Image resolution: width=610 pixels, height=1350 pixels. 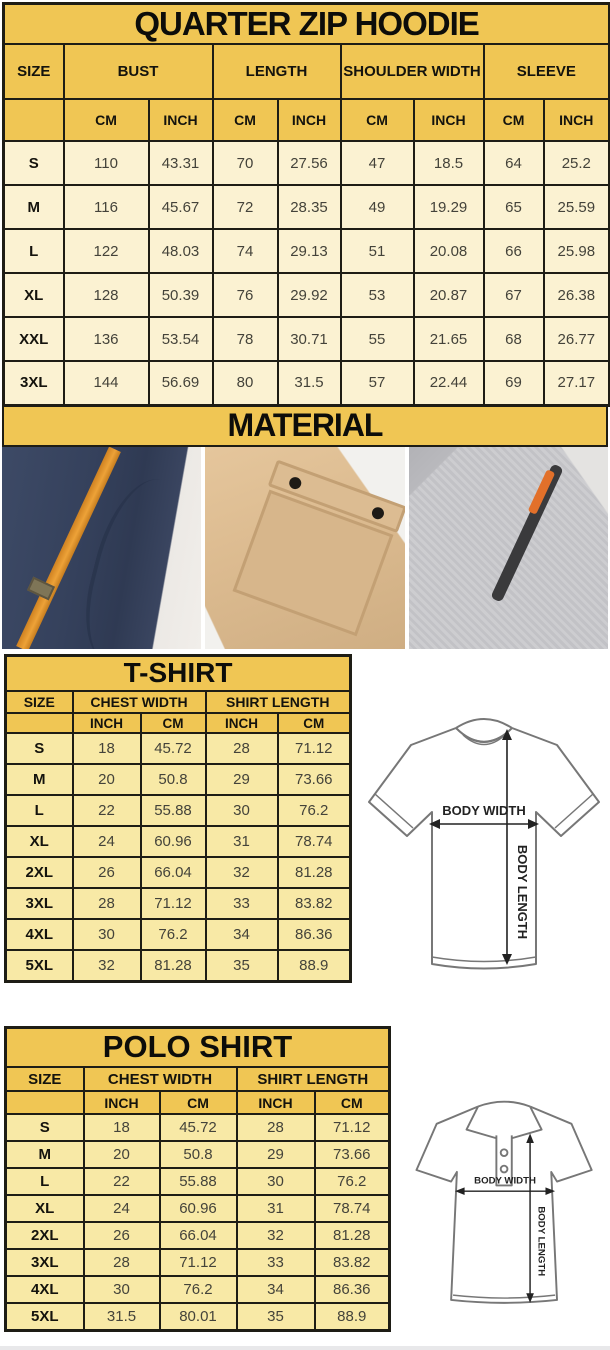 What do you see at coordinates (576, 295) in the screenshot?
I see `measurement-cell: 26.38` at bounding box center [576, 295].